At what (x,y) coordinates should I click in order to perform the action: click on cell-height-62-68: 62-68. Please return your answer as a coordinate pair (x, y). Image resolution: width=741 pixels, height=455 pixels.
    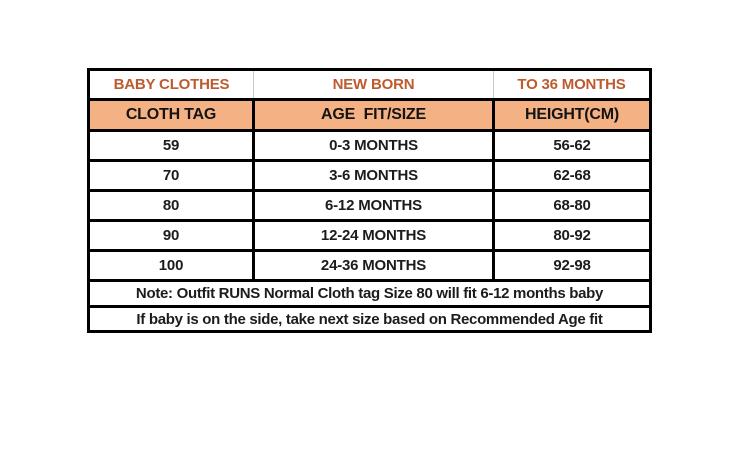
    Looking at the image, I should click on (572, 175).